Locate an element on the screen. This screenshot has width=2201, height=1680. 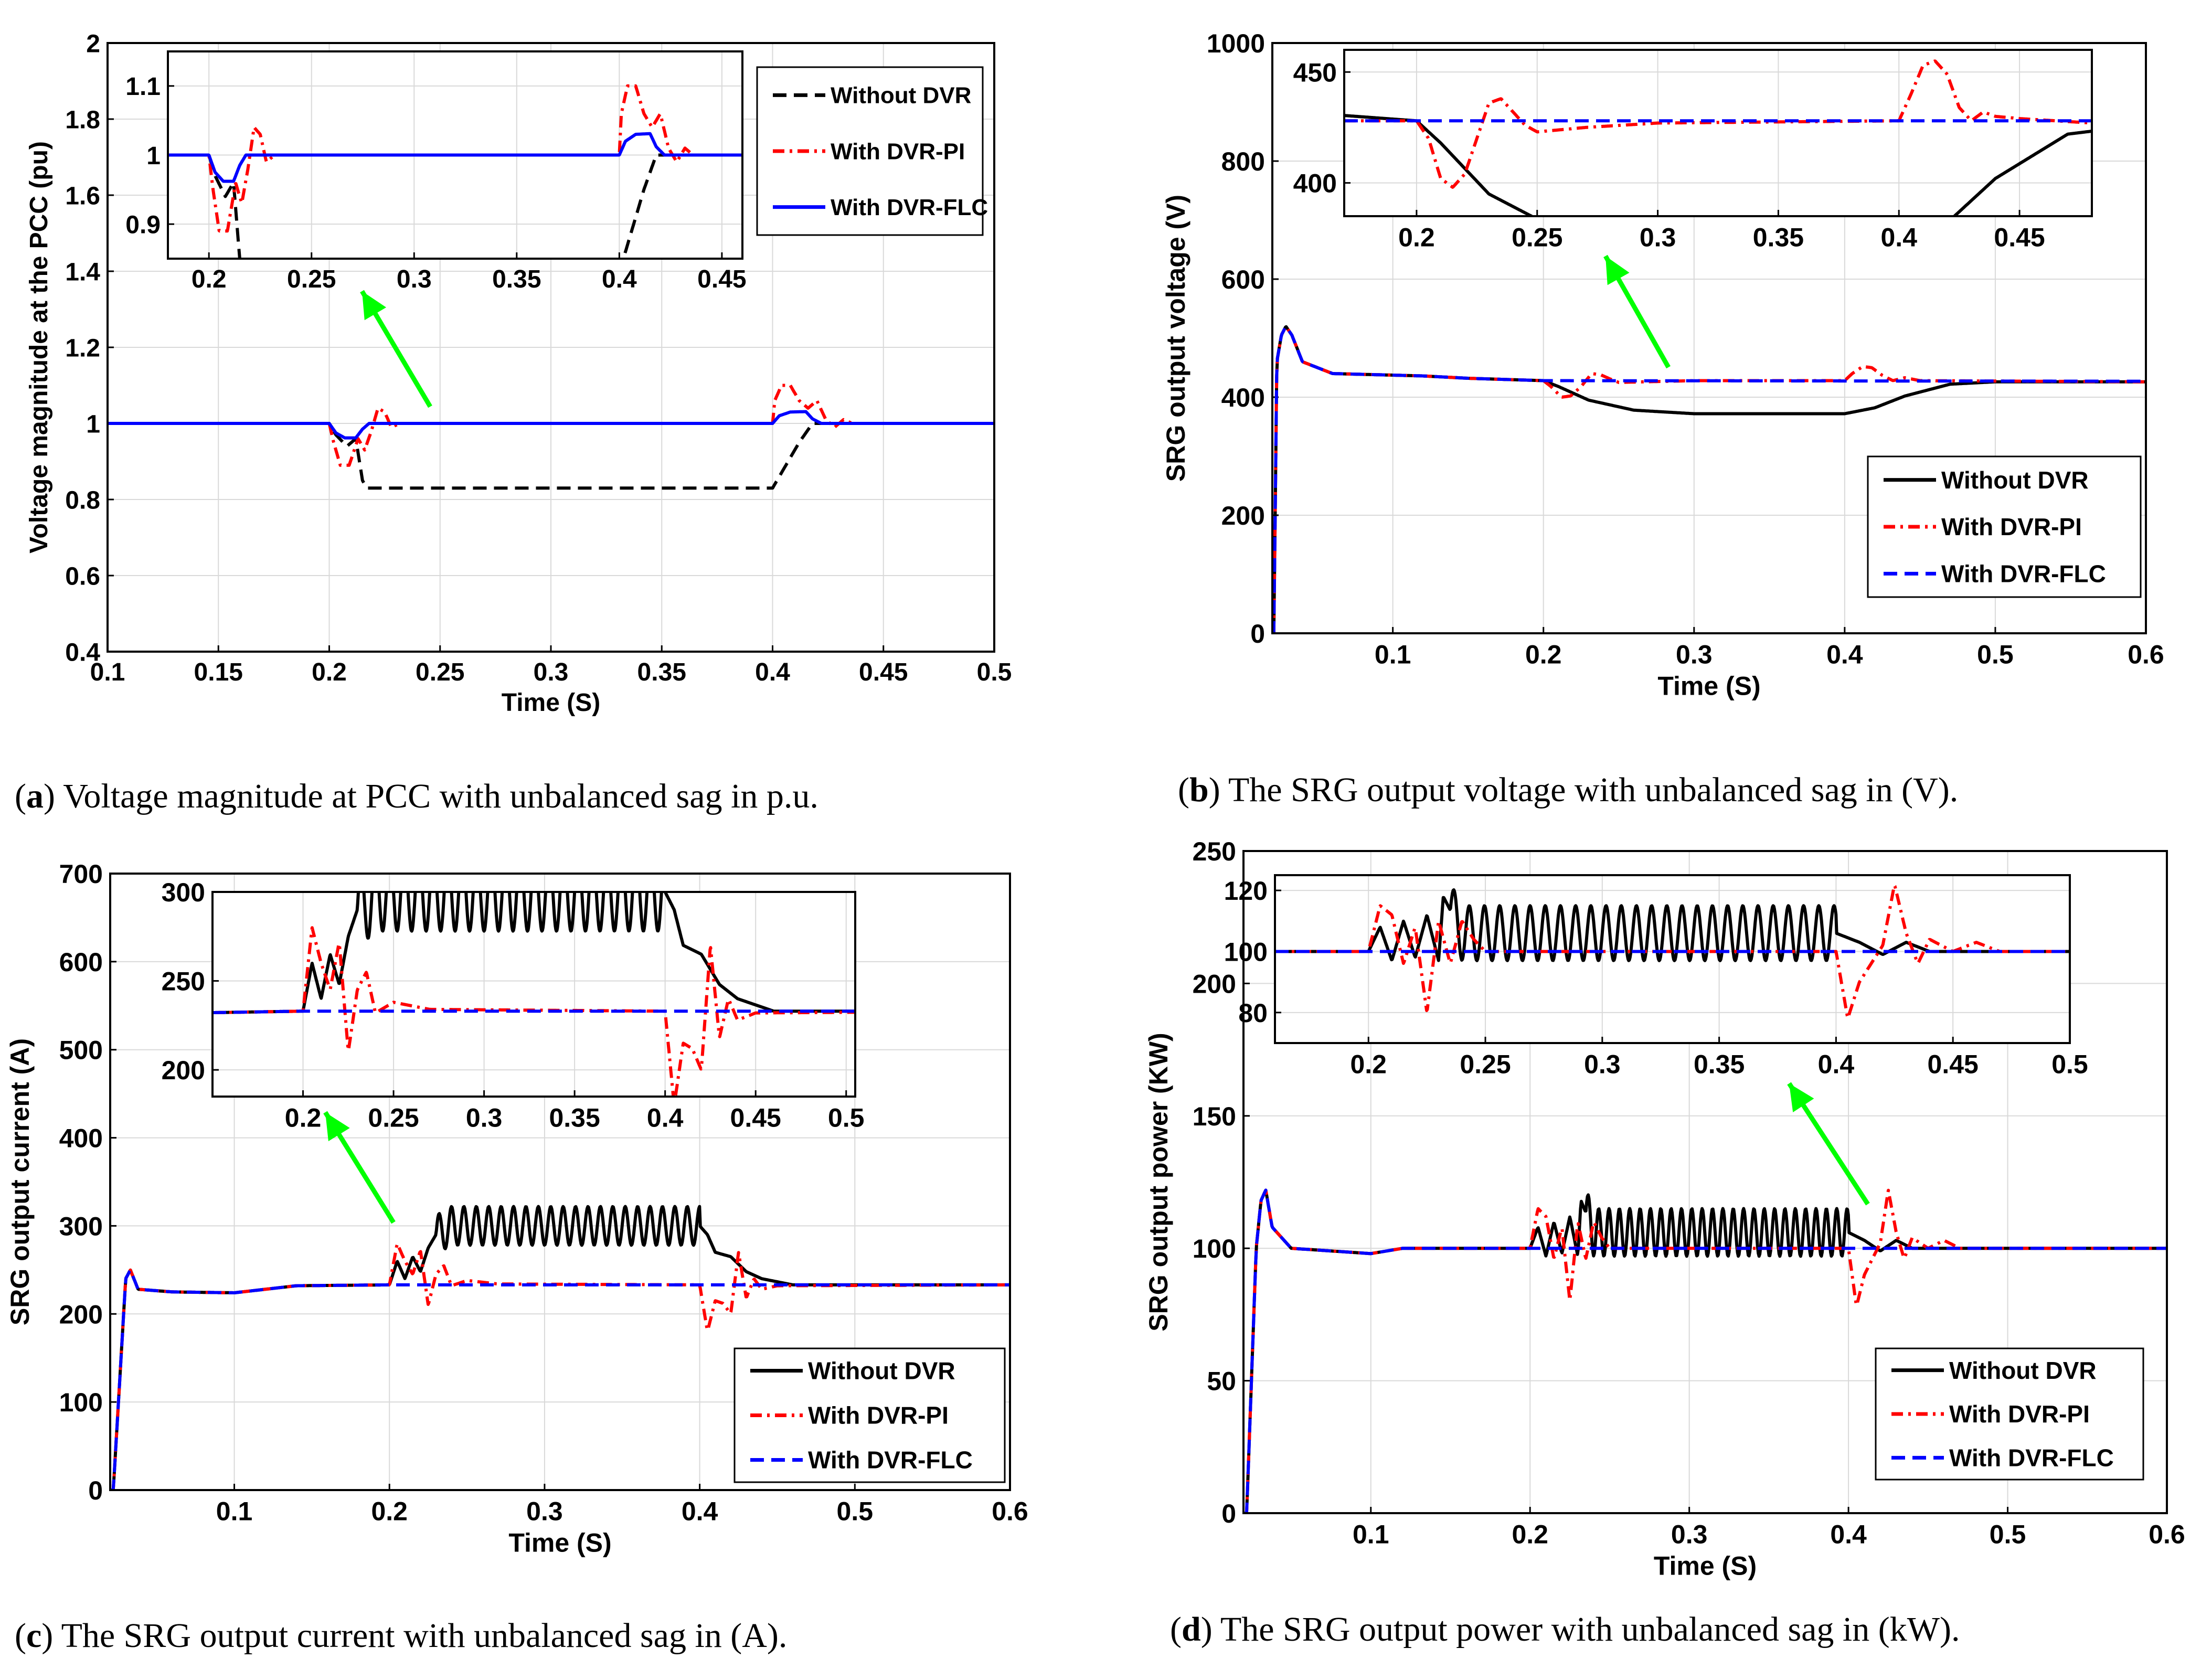
chart-d-arrow-head is located at coordinates (1802, 1097).